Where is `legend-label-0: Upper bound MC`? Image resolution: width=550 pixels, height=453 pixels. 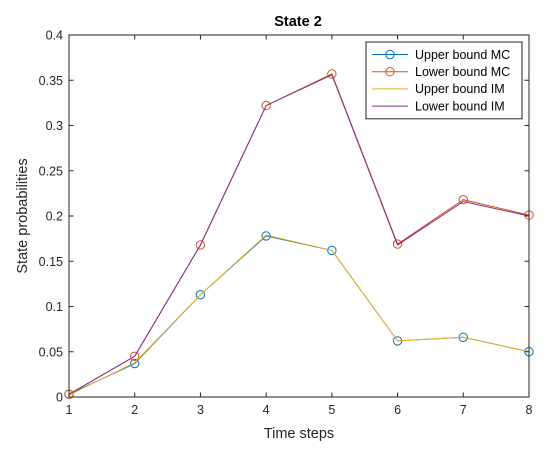
legend-label-0: Upper bound MC is located at coordinates (462, 55).